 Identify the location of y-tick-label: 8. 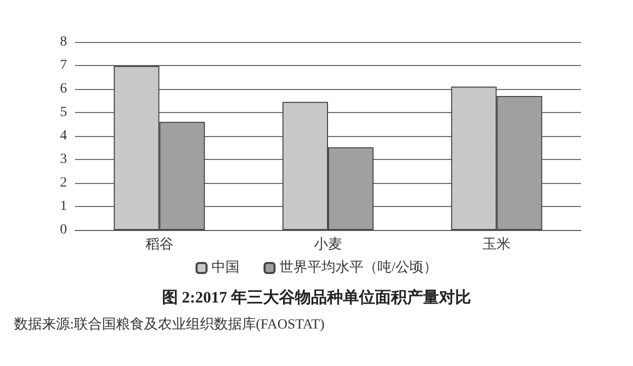
(63, 42).